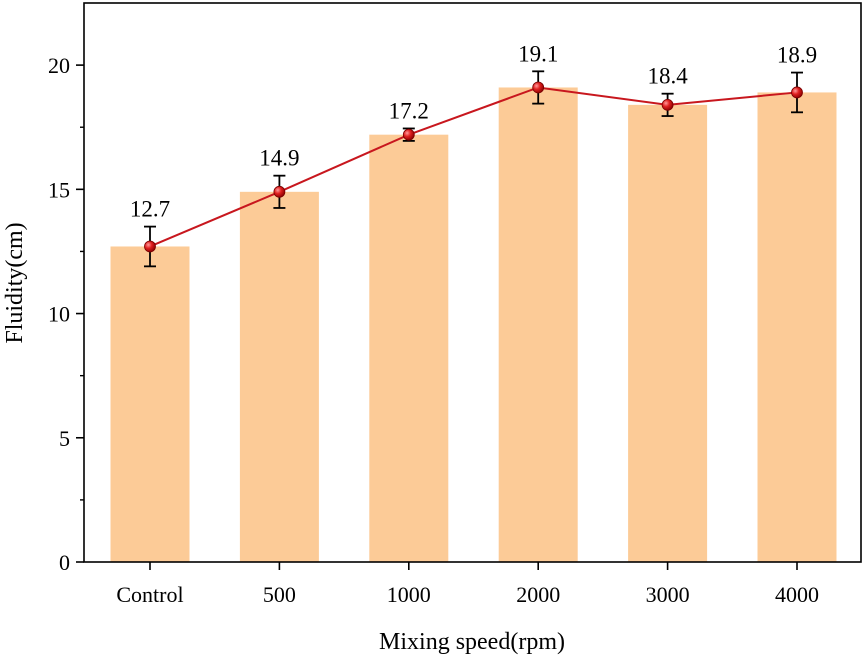  What do you see at coordinates (59, 189) in the screenshot?
I see `y-tick-label-15: 15` at bounding box center [59, 189].